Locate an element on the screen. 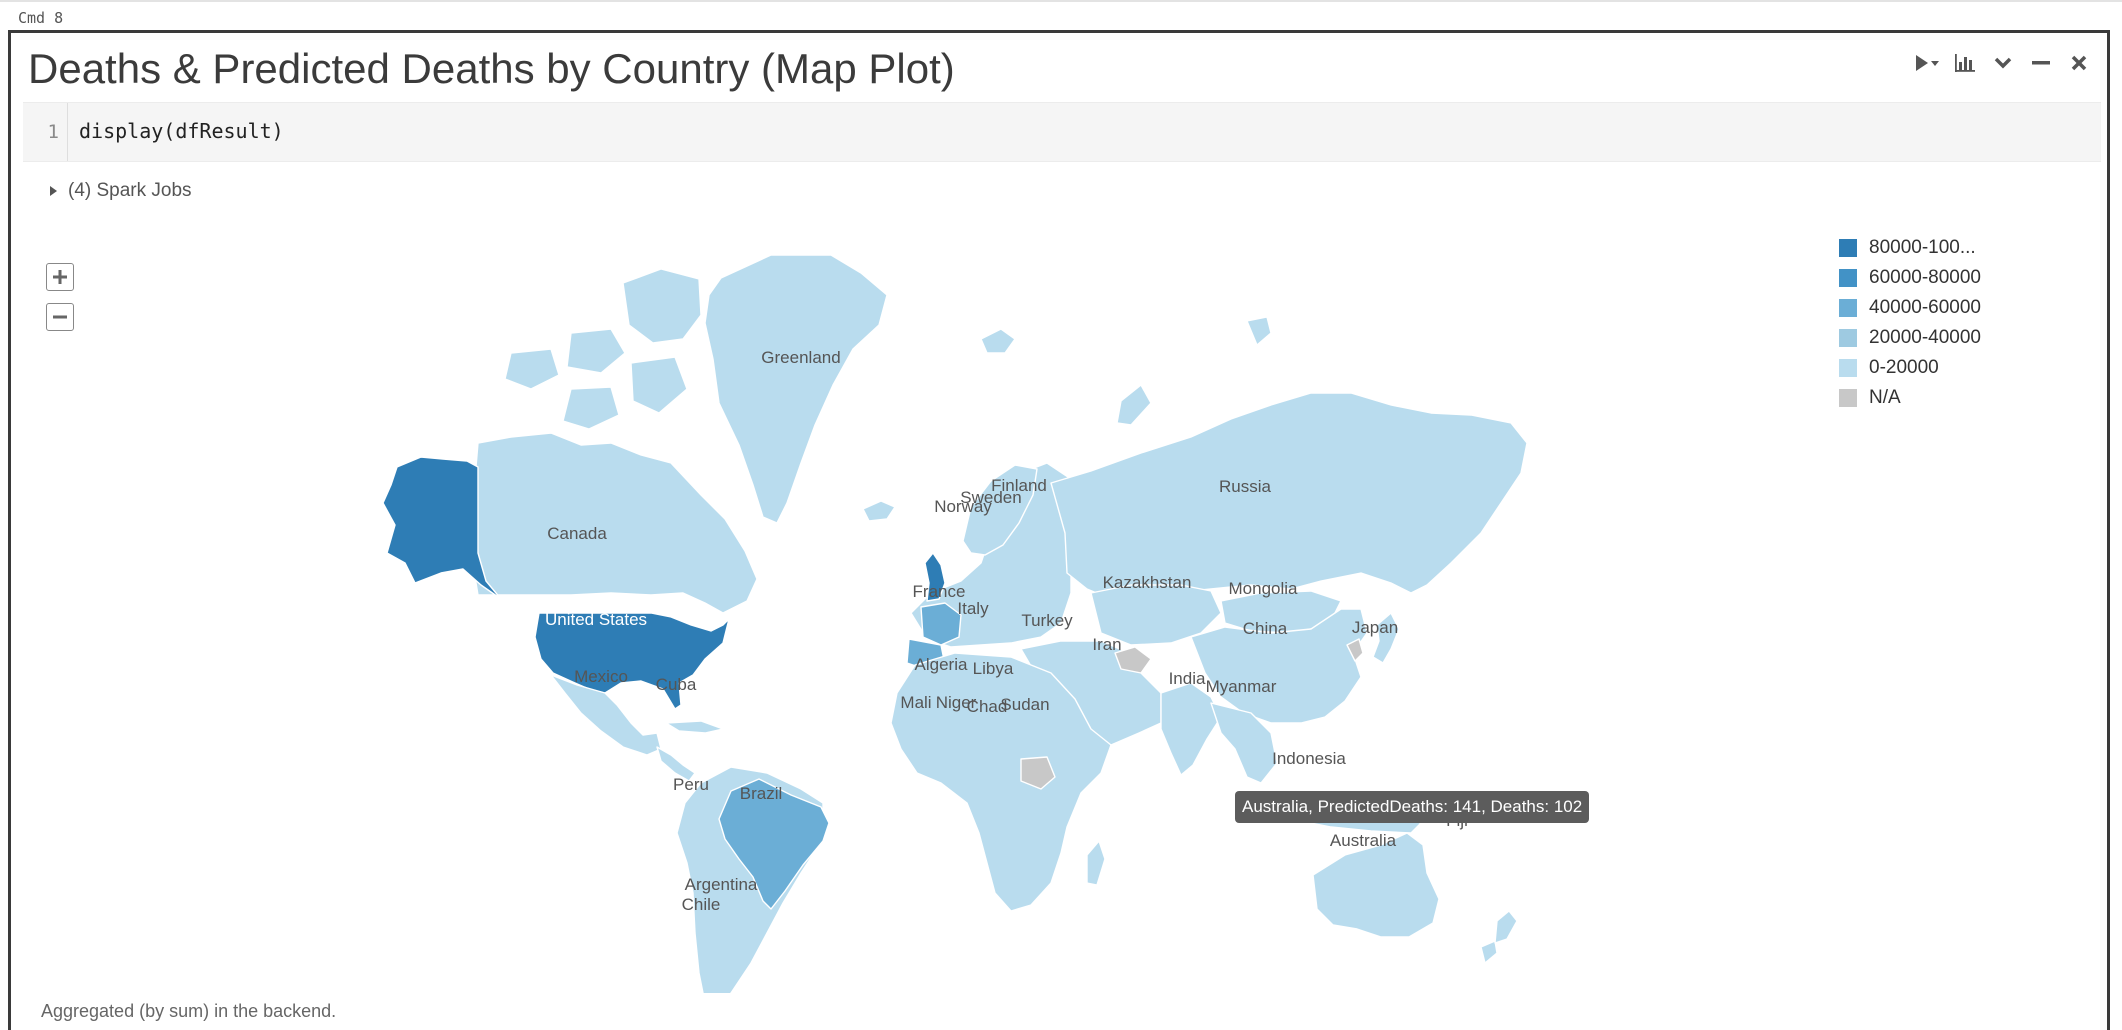  country-southeast-asia is located at coordinates (1244, 743).